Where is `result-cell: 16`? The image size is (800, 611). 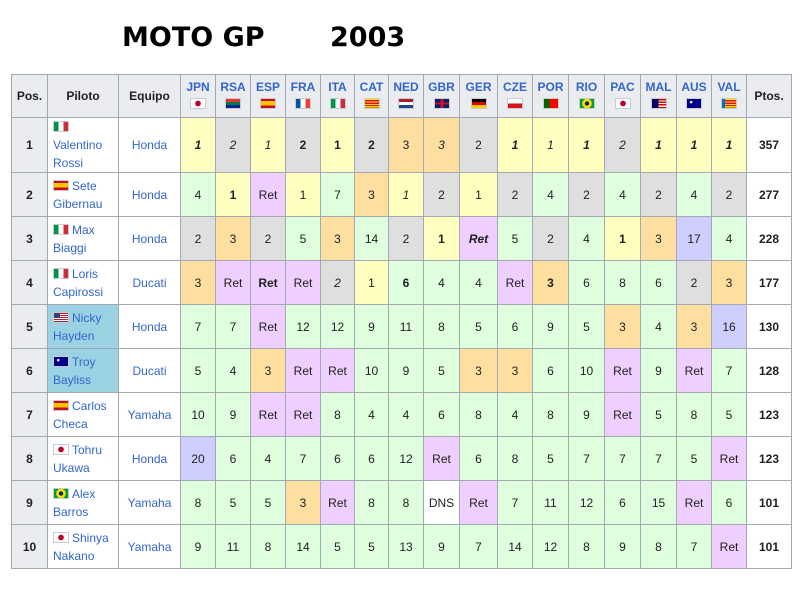
result-cell: 16 is located at coordinates (729, 326).